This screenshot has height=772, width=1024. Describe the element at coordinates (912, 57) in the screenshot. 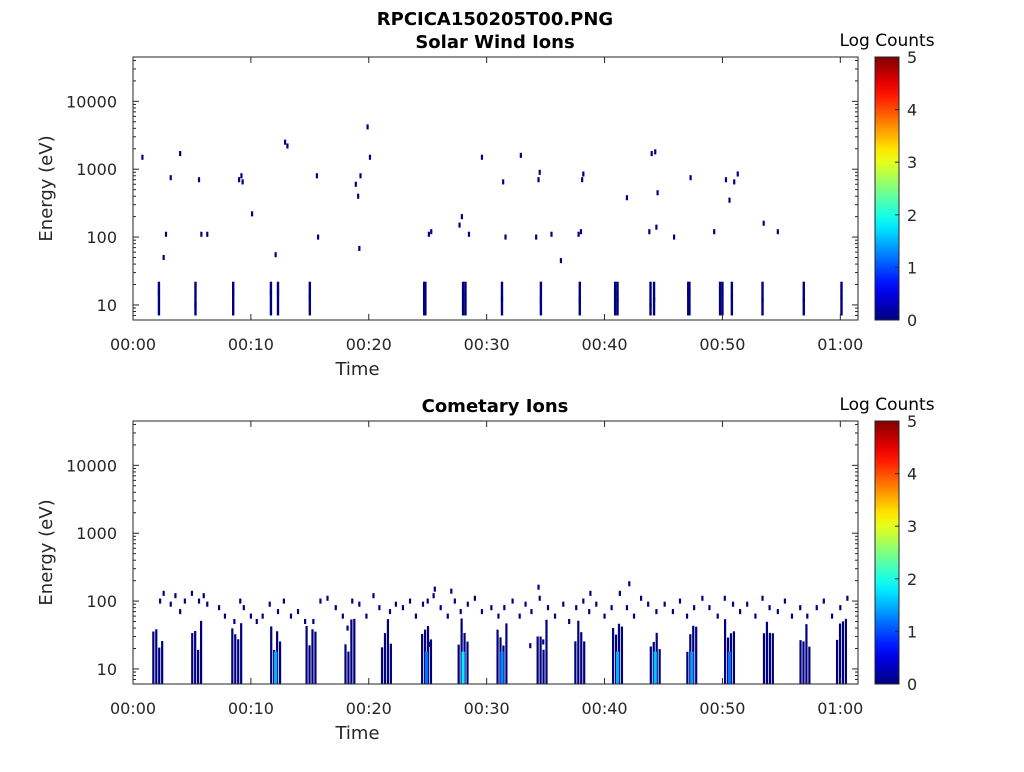

I see `colorbar-tick-label: 5` at that location.